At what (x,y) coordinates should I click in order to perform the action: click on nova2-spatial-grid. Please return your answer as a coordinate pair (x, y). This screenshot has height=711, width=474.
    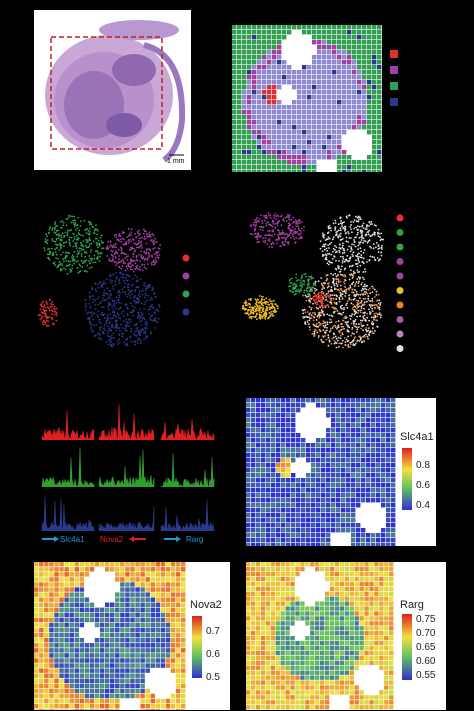
    Looking at the image, I should click on (110, 636).